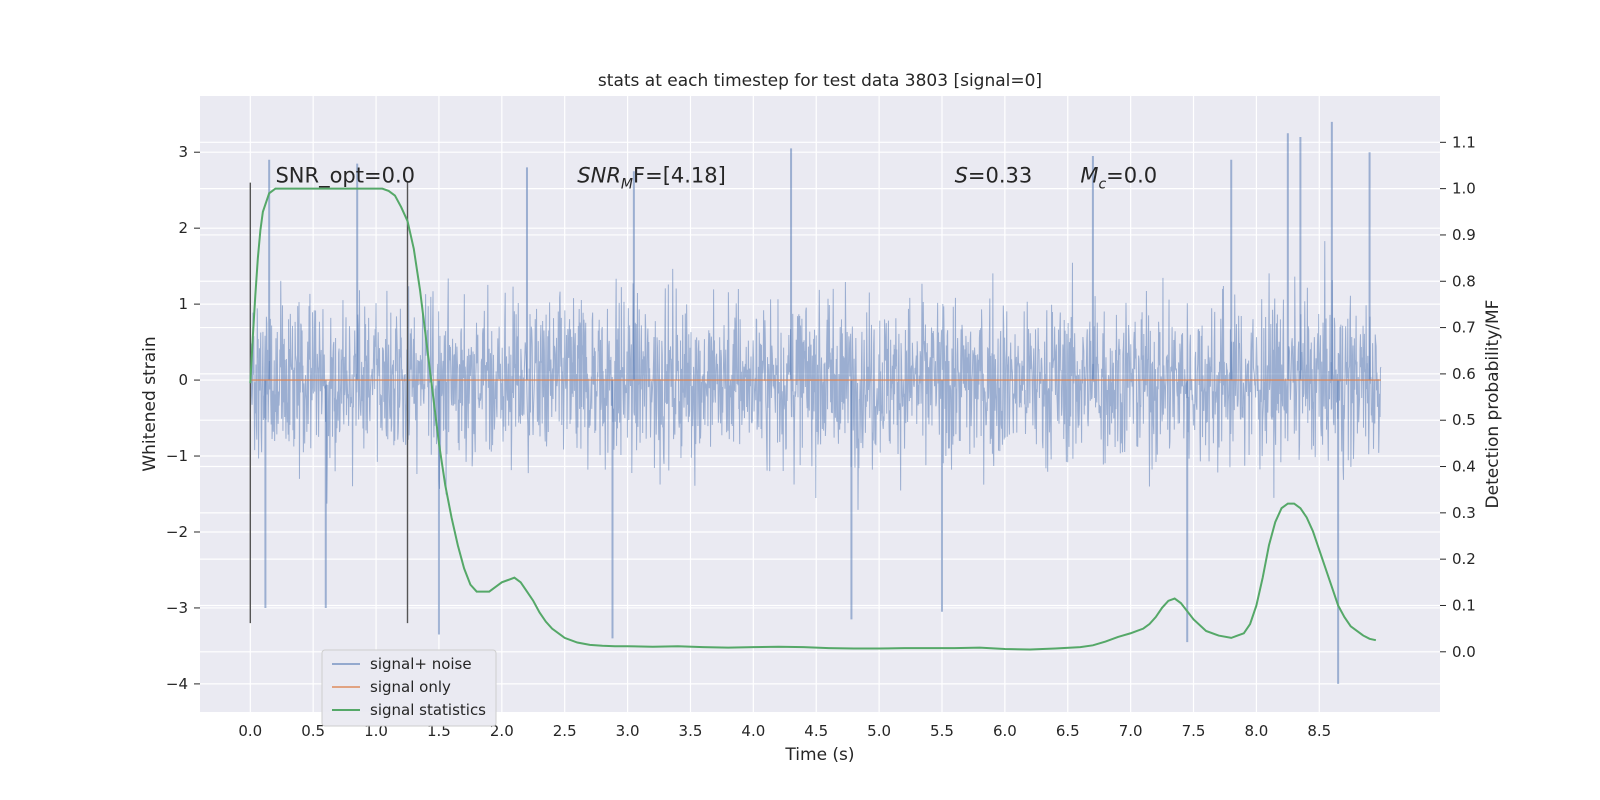  I want to click on y-tick-label: −2, so click(177, 532).